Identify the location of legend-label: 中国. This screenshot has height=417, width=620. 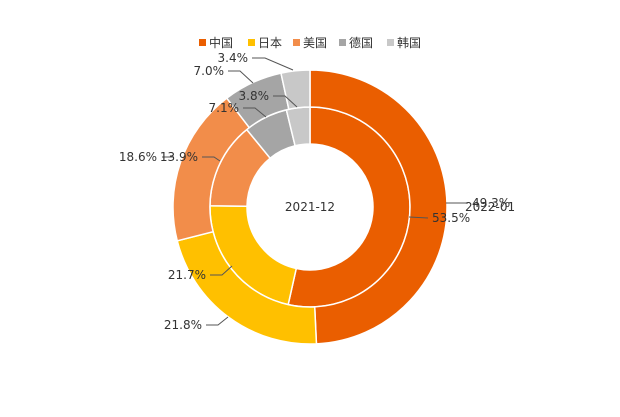
(221, 42).